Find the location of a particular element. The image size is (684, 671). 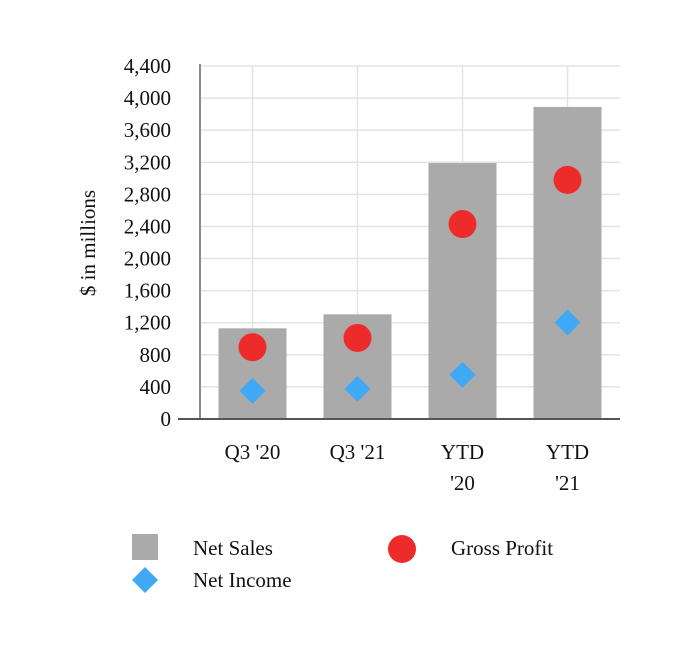

y-tick-label: 4,000 is located at coordinates (147, 98).